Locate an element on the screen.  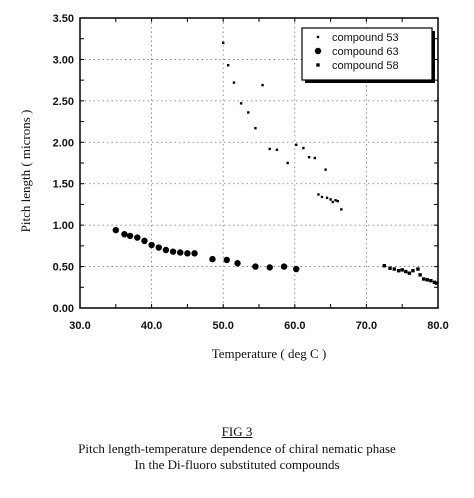
legend-box is located at coordinates (367, 54).